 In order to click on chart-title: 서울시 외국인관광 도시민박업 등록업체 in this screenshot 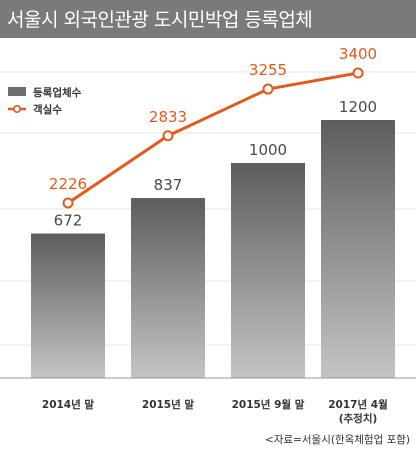, I will do `click(160, 20)`.